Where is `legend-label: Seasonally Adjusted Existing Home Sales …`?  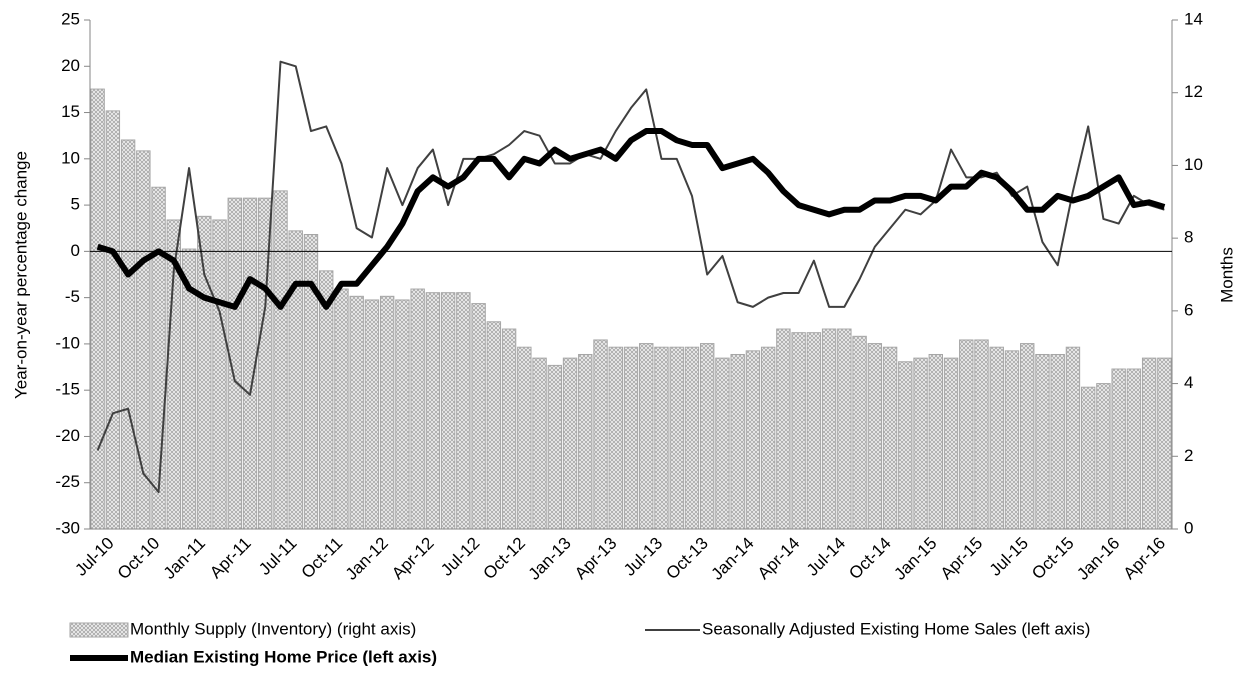
legend-label: Seasonally Adjusted Existing Home Sales … is located at coordinates (896, 628).